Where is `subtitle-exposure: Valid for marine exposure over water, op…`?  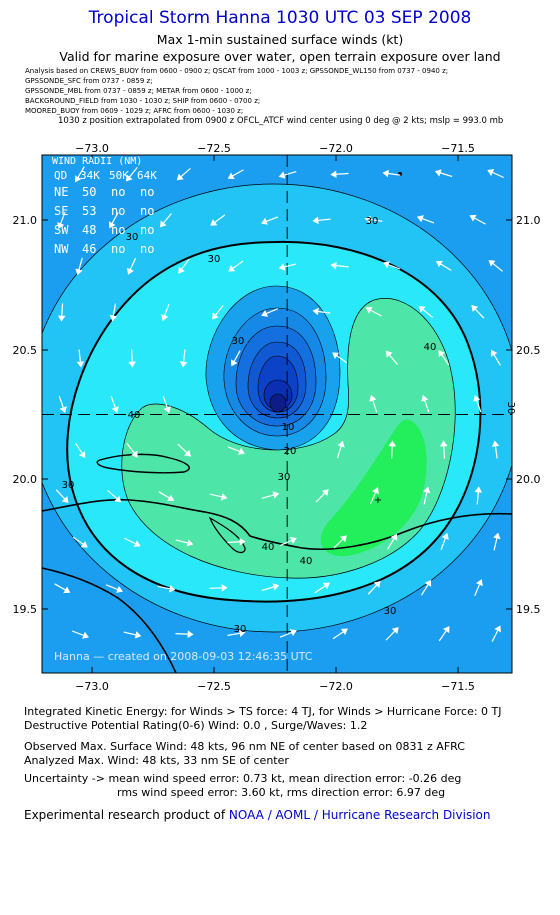
subtitle-exposure: Valid for marine exposure over water, op… is located at coordinates (280, 56).